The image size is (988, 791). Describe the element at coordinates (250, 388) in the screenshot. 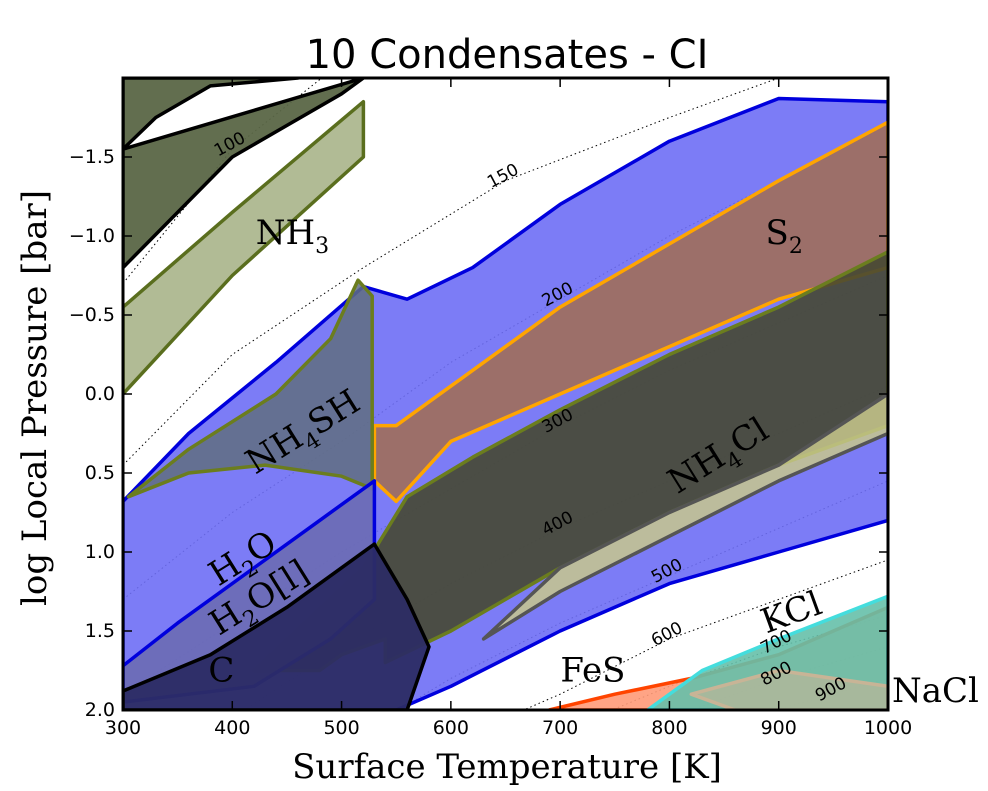

I see `region-nh4sh` at that location.